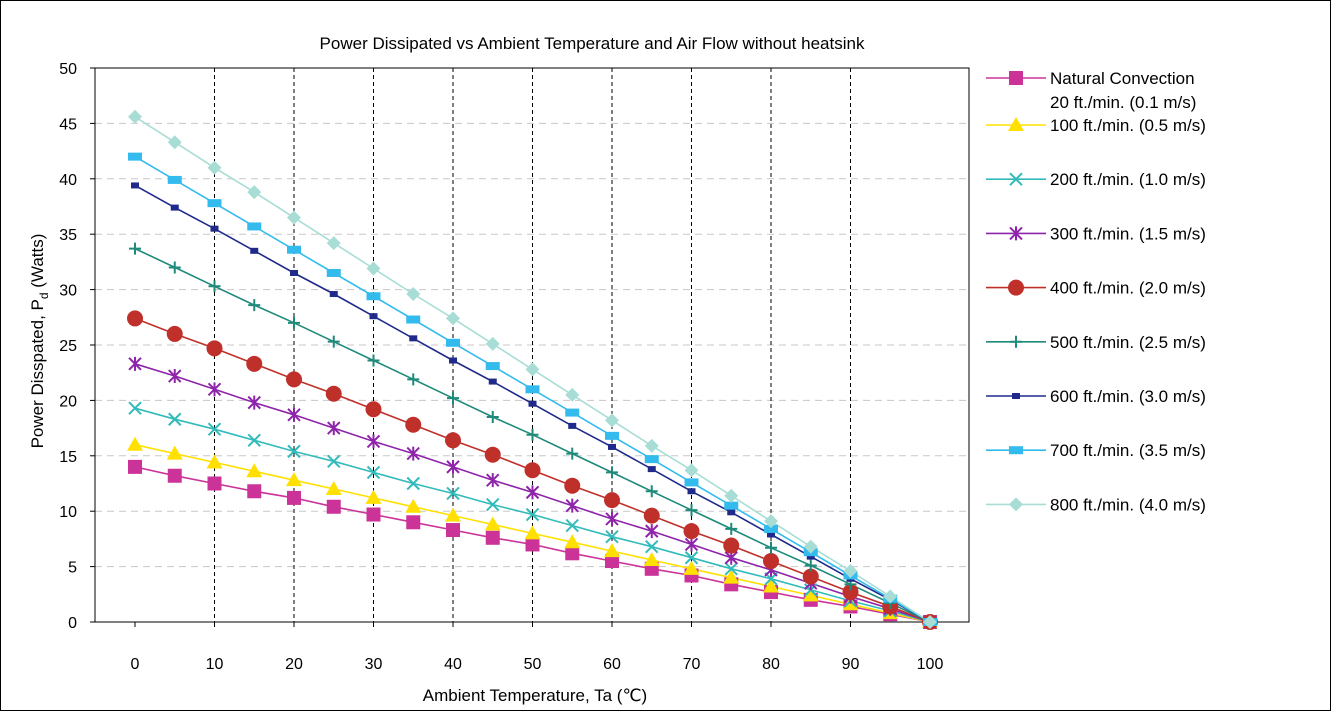  What do you see at coordinates (535, 695) in the screenshot?
I see `x-axis-label: Ambient Temperature, Ta (℃)` at bounding box center [535, 695].